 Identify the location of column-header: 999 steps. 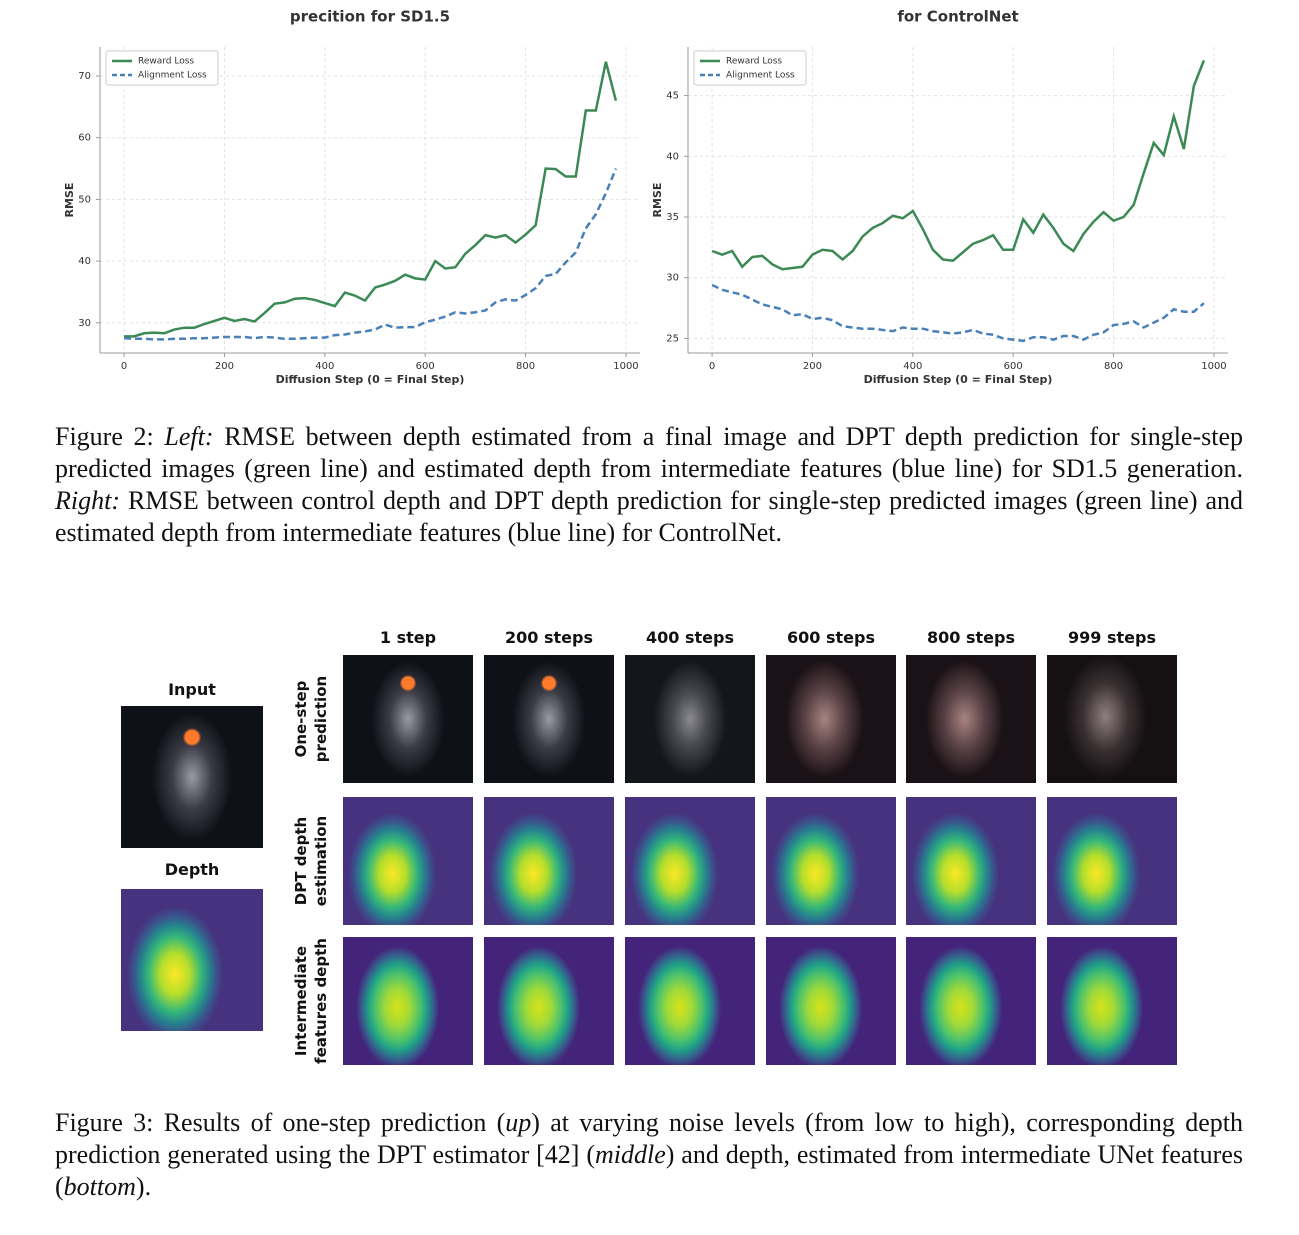
(1112, 637).